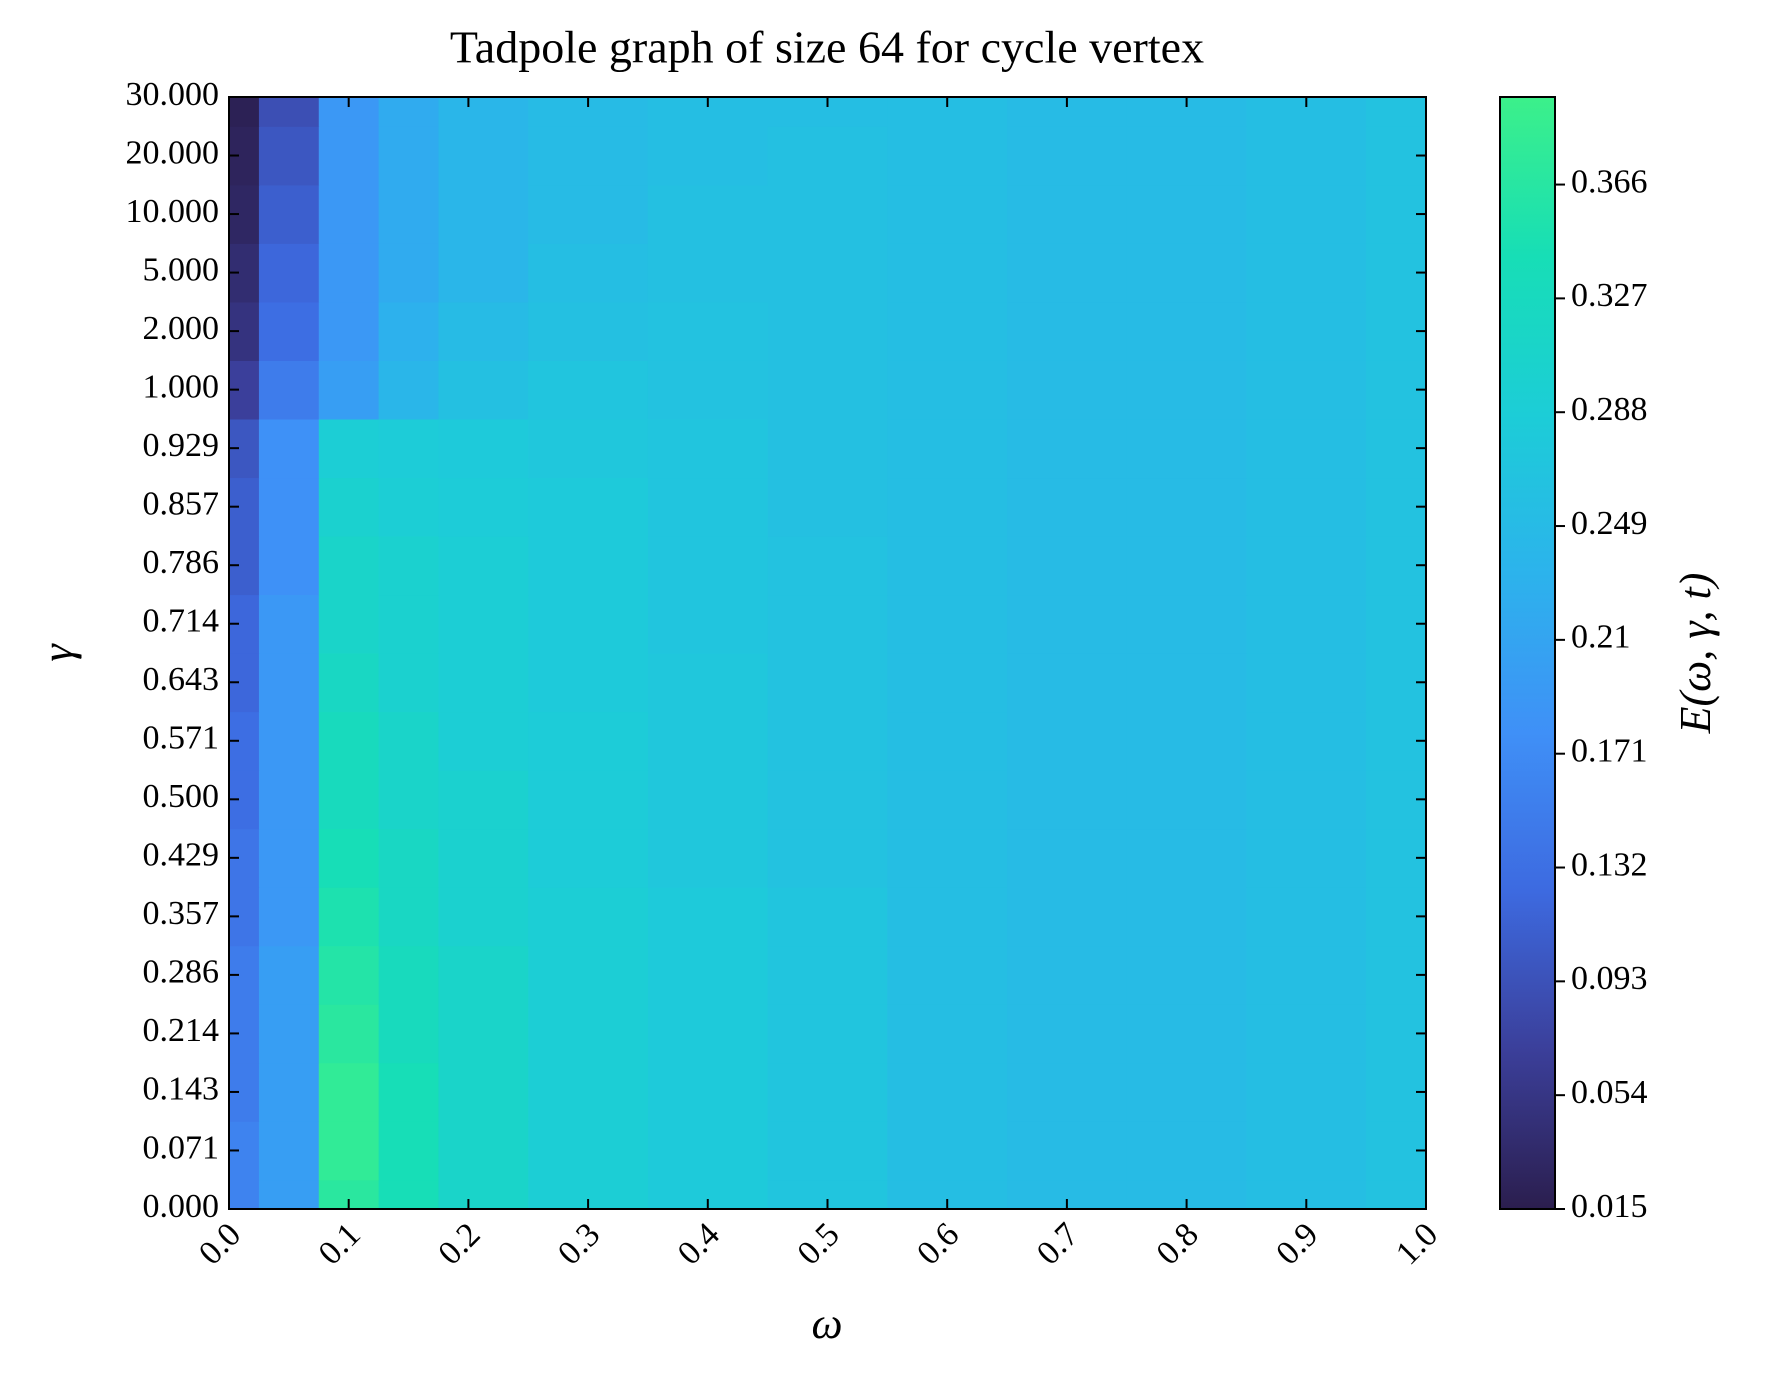 This screenshot has height=1380, width=1776. What do you see at coordinates (1609, 750) in the screenshot?
I see `colorbar-tick-label: 0.171` at bounding box center [1609, 750].